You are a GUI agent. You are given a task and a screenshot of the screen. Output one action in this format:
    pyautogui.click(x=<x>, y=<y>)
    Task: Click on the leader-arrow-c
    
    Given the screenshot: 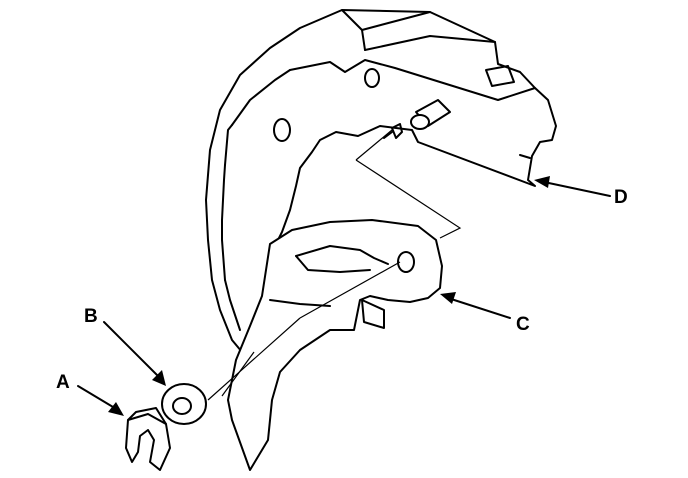 What is the action you would take?
    pyautogui.click(x=479, y=308)
    